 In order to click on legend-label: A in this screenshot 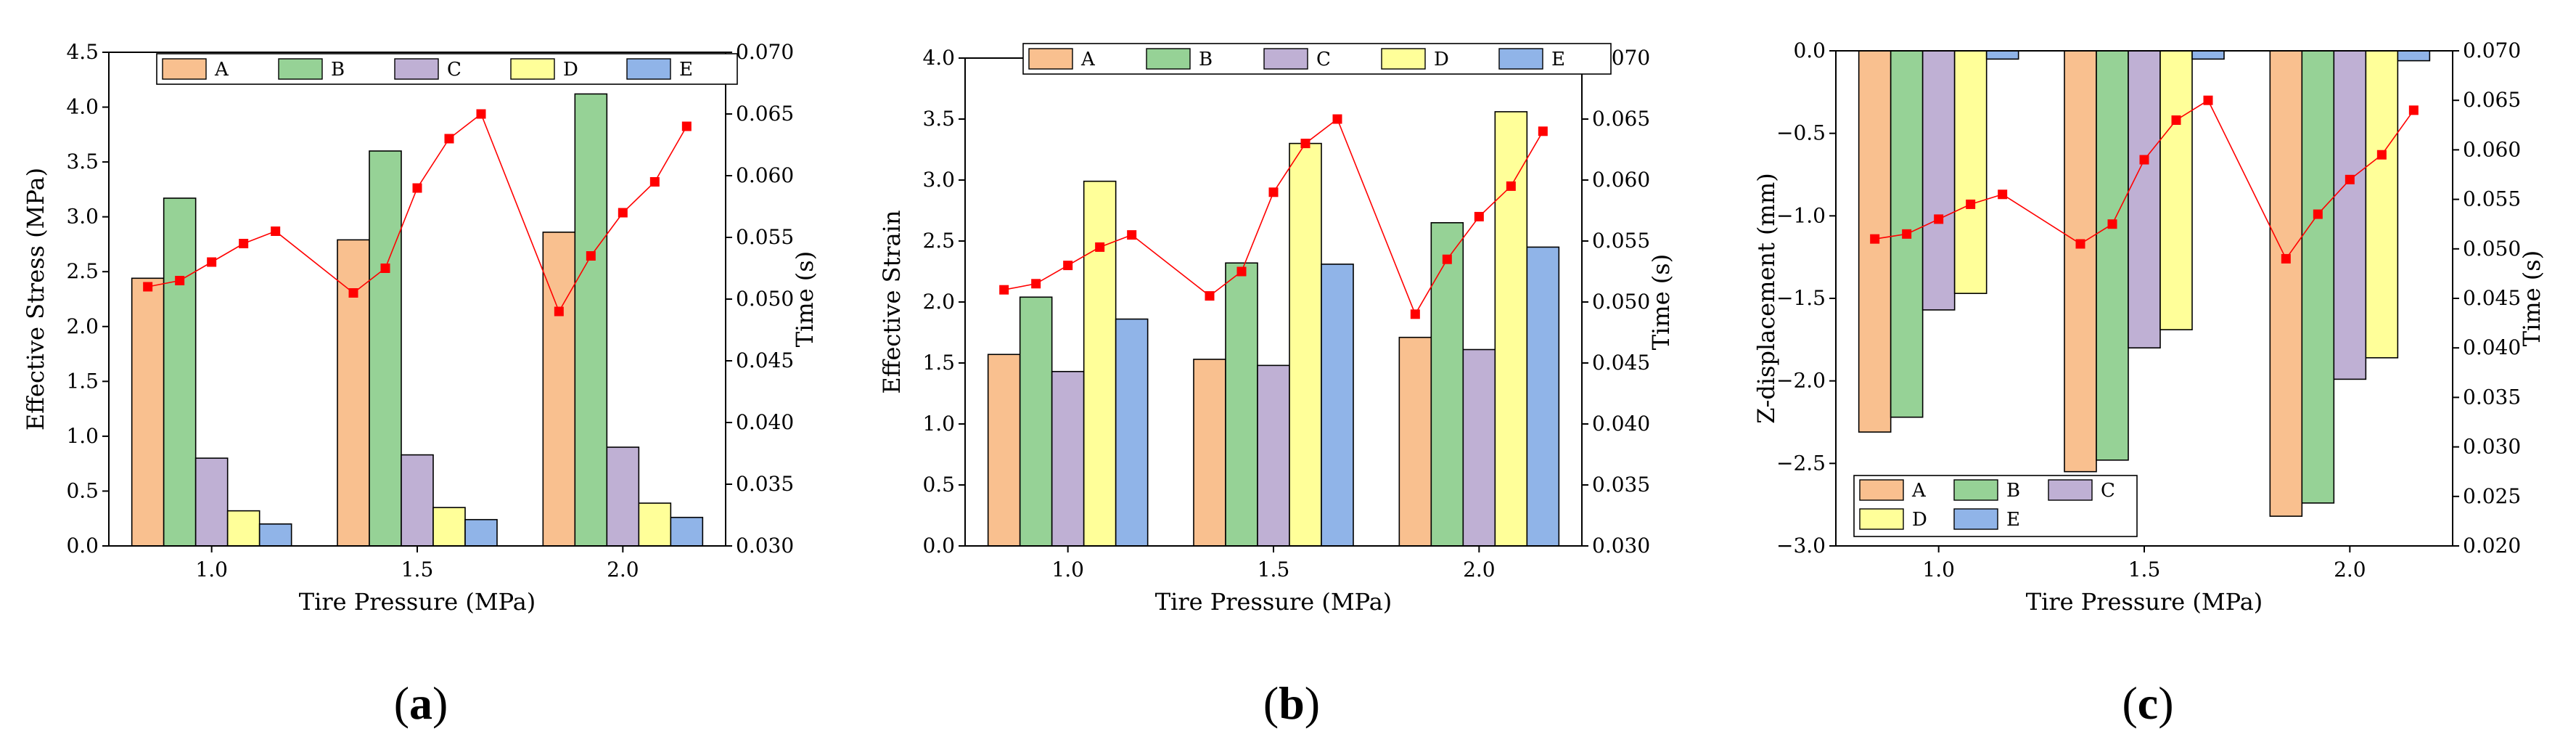, I will do `click(1919, 491)`.